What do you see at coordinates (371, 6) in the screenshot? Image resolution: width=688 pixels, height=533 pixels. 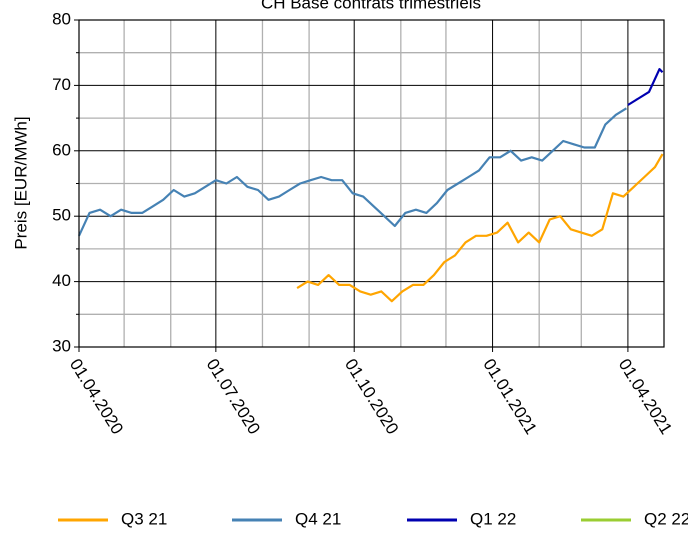 I see `chart-title: CH Base contrats trimestriels` at bounding box center [371, 6].